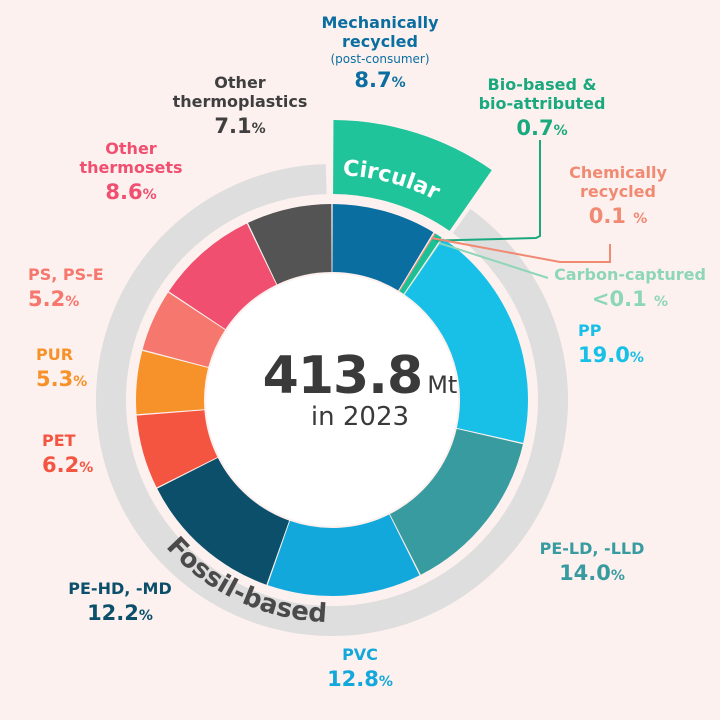  I want to click on leader-bio-based-bio-attributed, so click(488, 191).